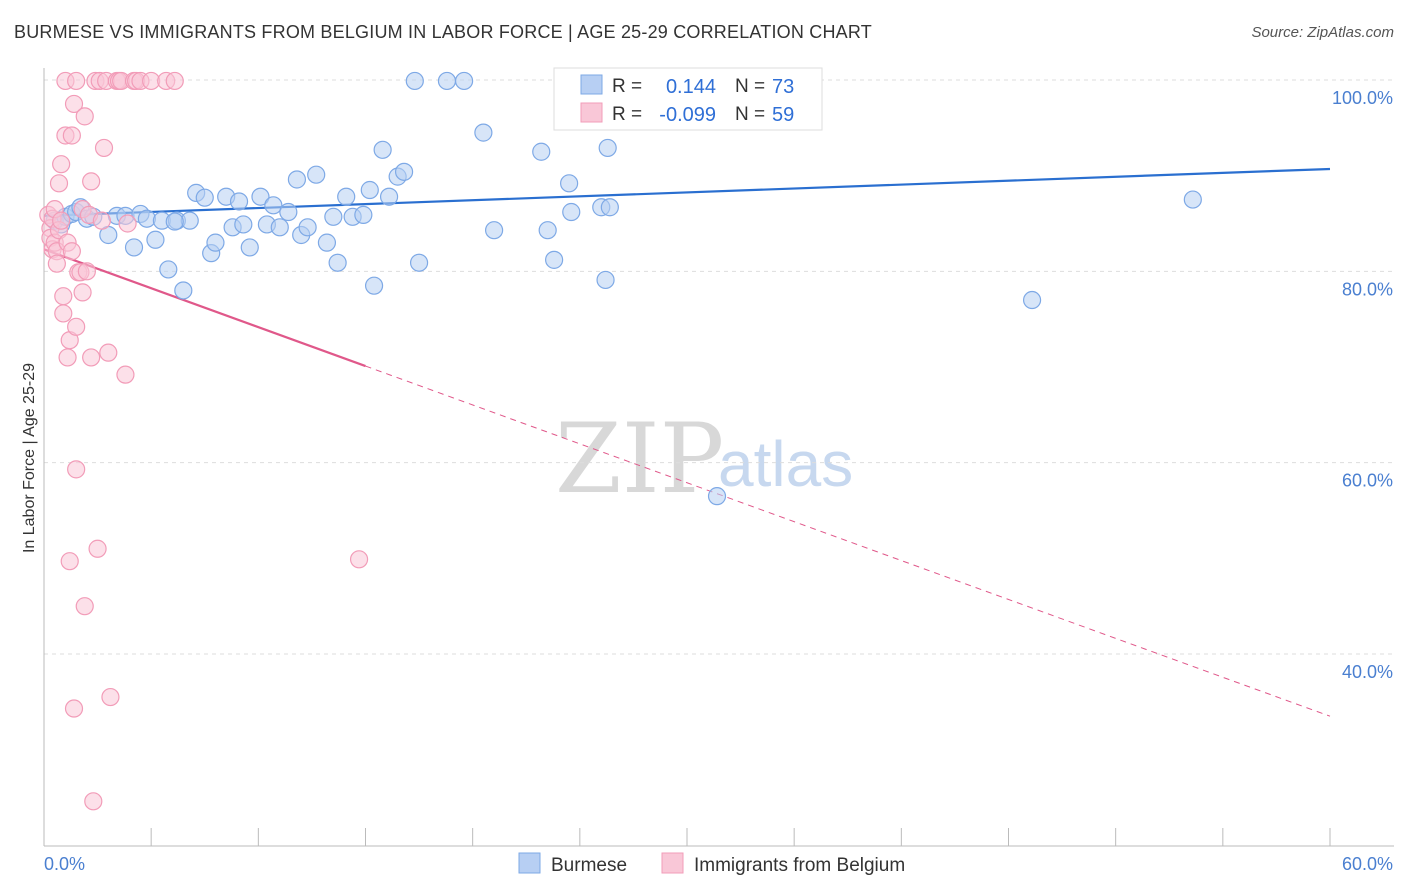 The height and width of the screenshot is (892, 1406). I want to click on stats-legend-r-value-1: 0.144, so click(691, 87).